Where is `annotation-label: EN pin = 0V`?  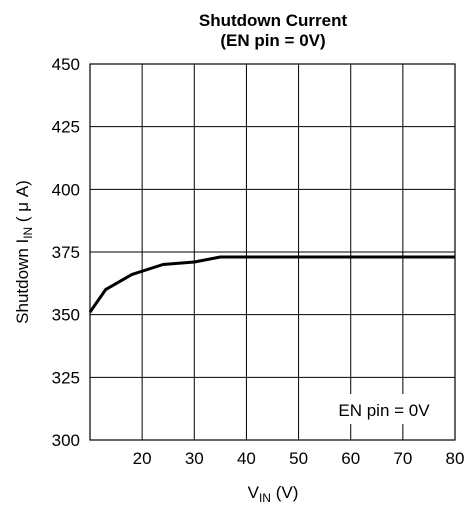 annotation-label: EN pin = 0V is located at coordinates (384, 410).